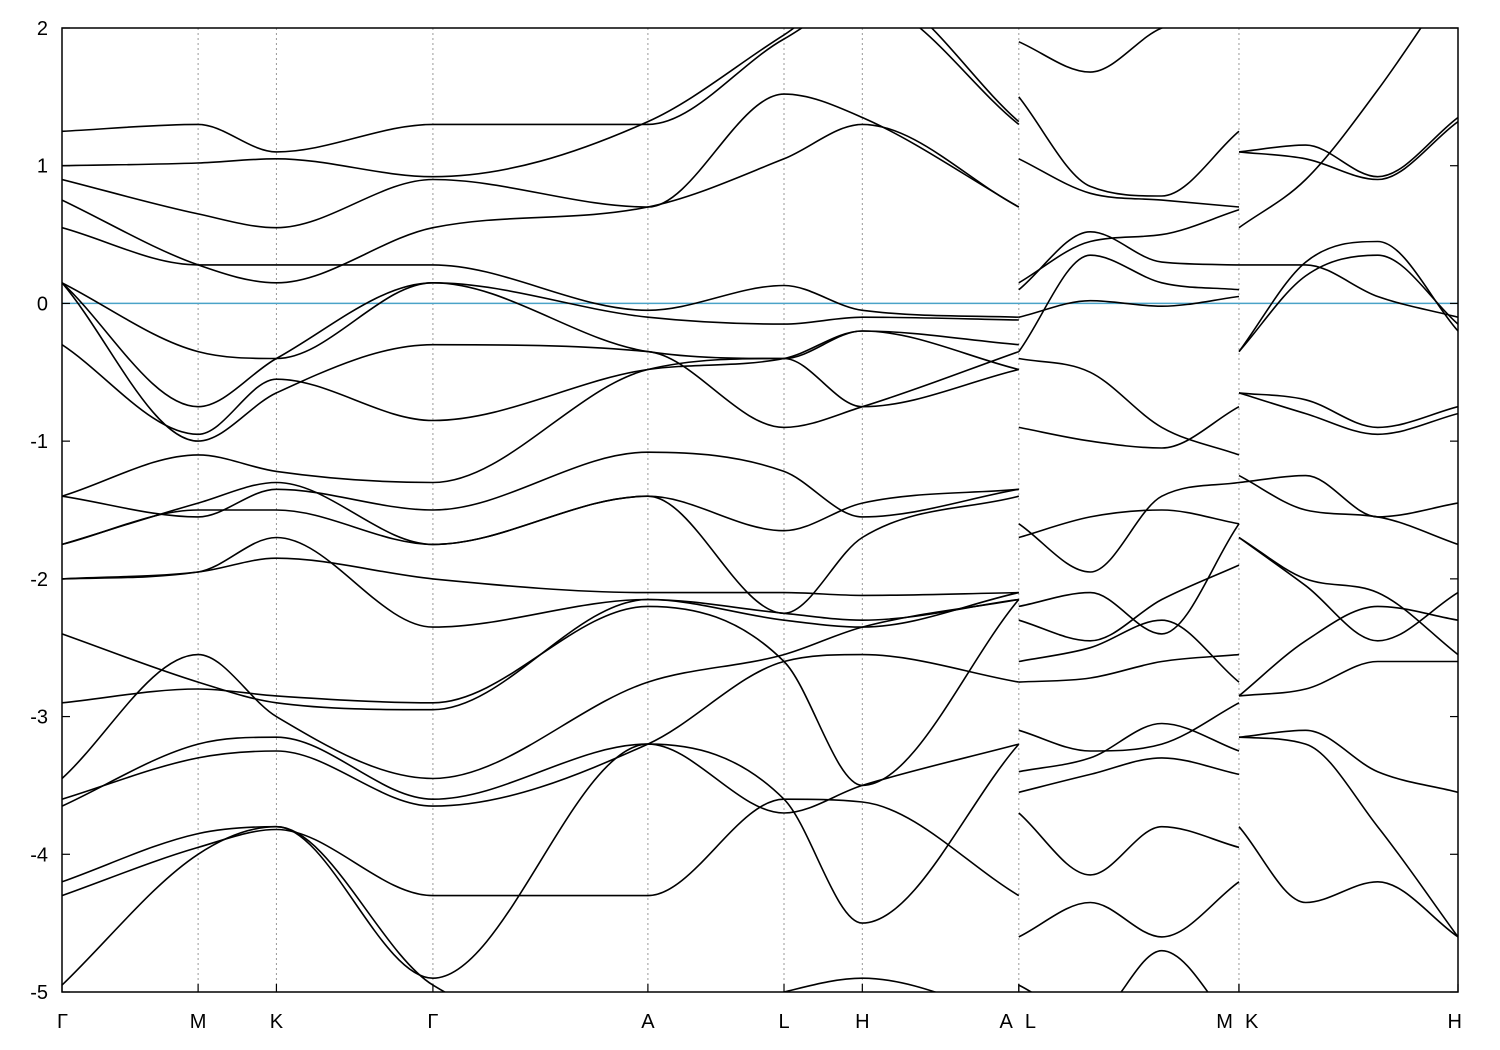 This screenshot has height=1050, width=1500. Describe the element at coordinates (540, 272) in the screenshot. I see `band-line-s0-b18` at that location.